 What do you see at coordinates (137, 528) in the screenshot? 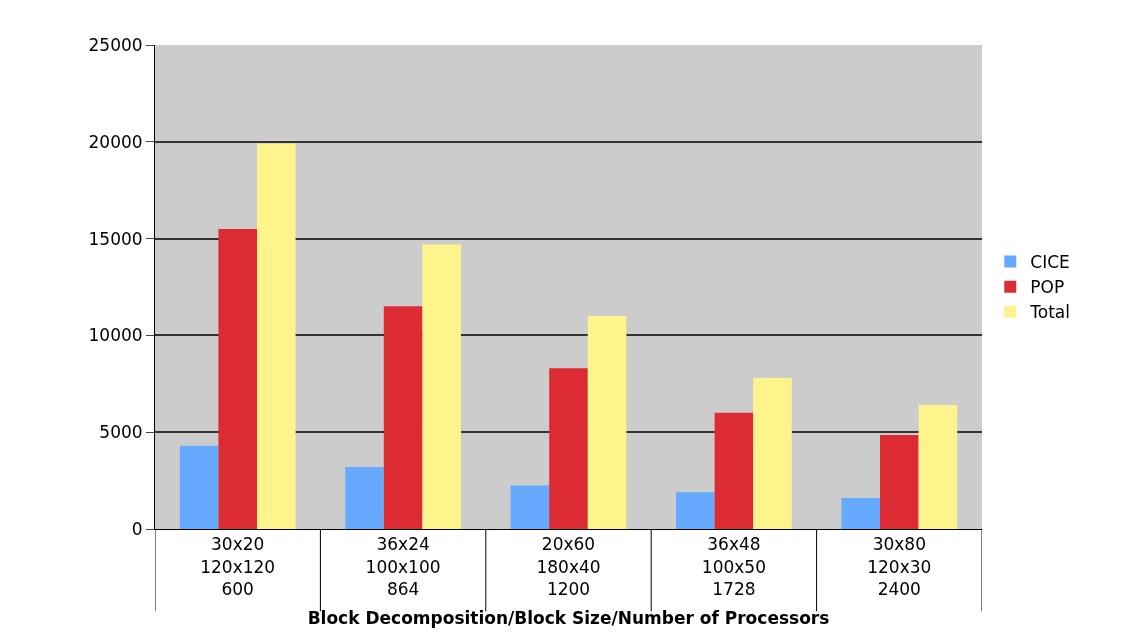
I see `y-tick-label: 0` at bounding box center [137, 528].